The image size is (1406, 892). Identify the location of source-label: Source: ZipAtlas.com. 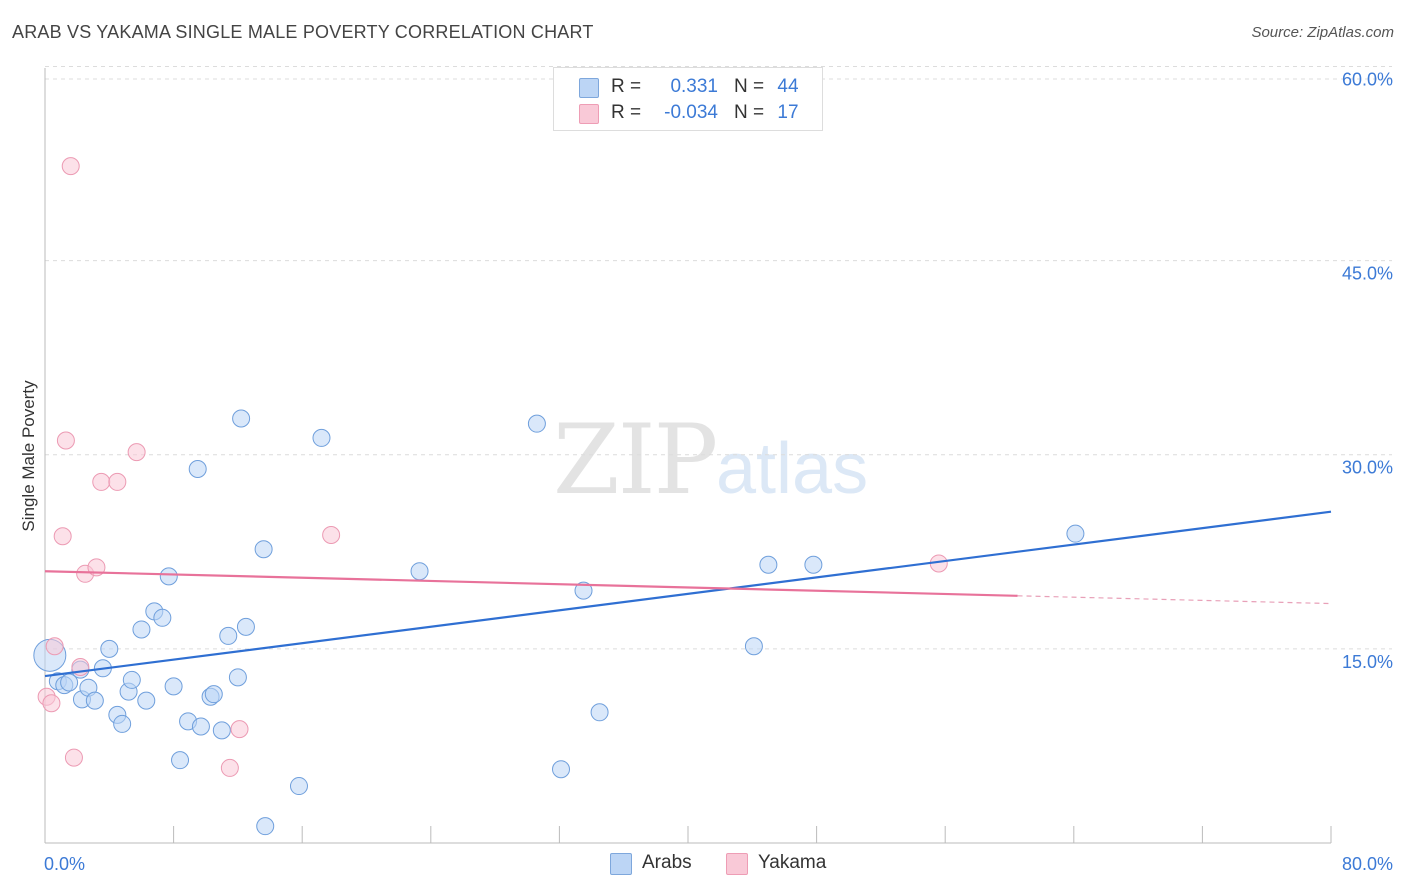
(1322, 32).